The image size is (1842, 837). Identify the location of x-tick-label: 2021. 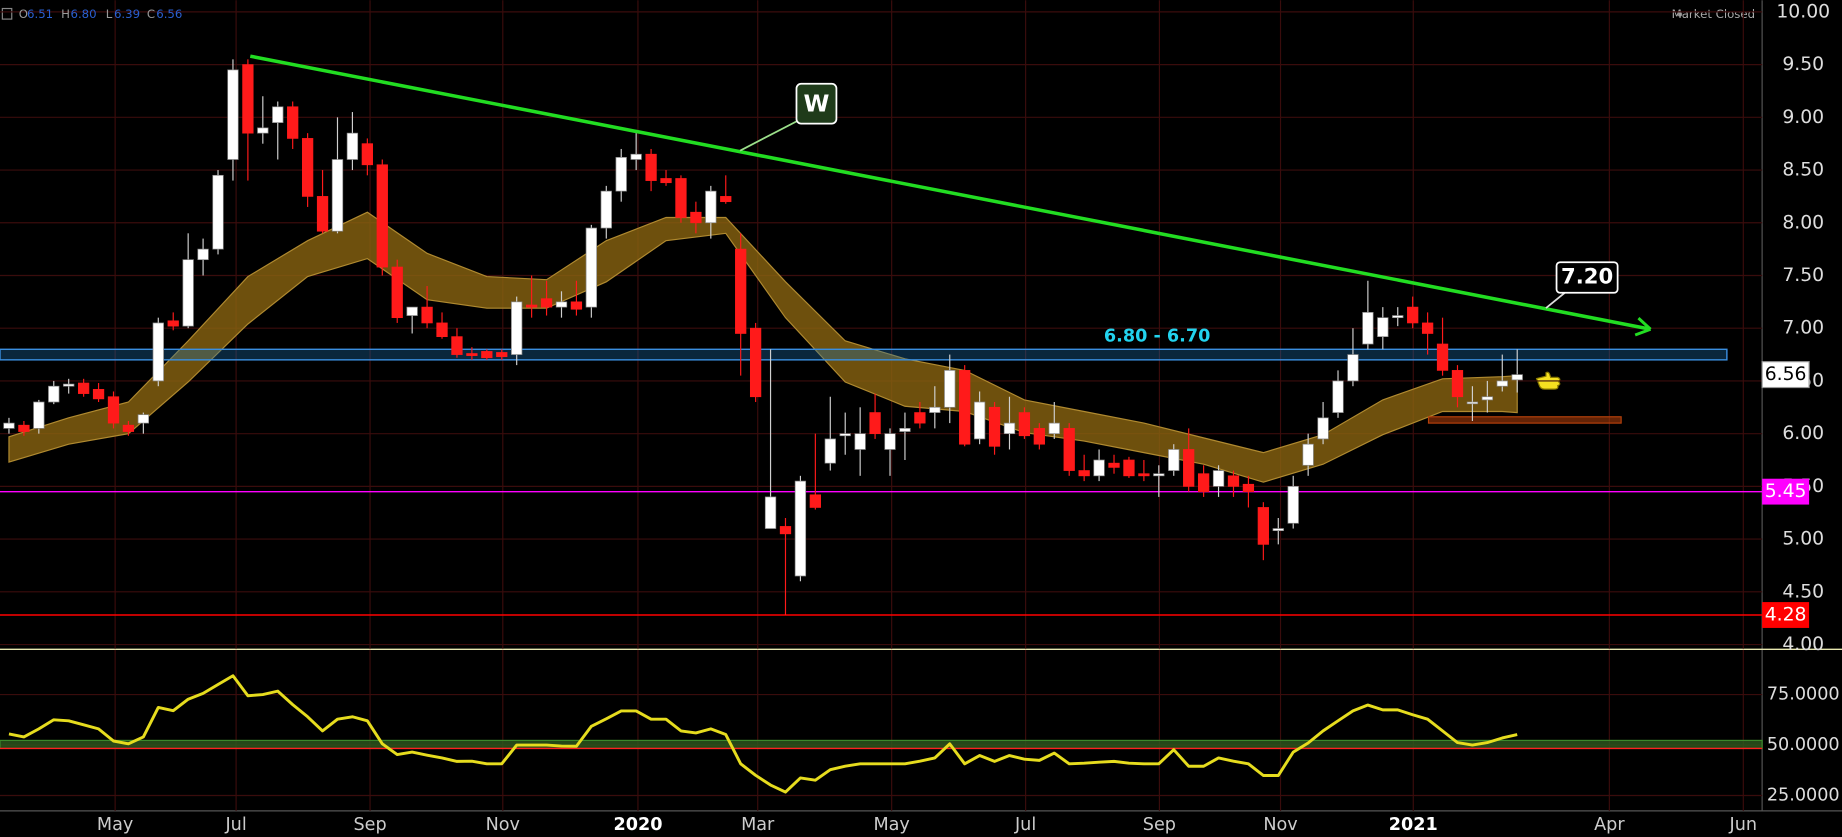
(1413, 825).